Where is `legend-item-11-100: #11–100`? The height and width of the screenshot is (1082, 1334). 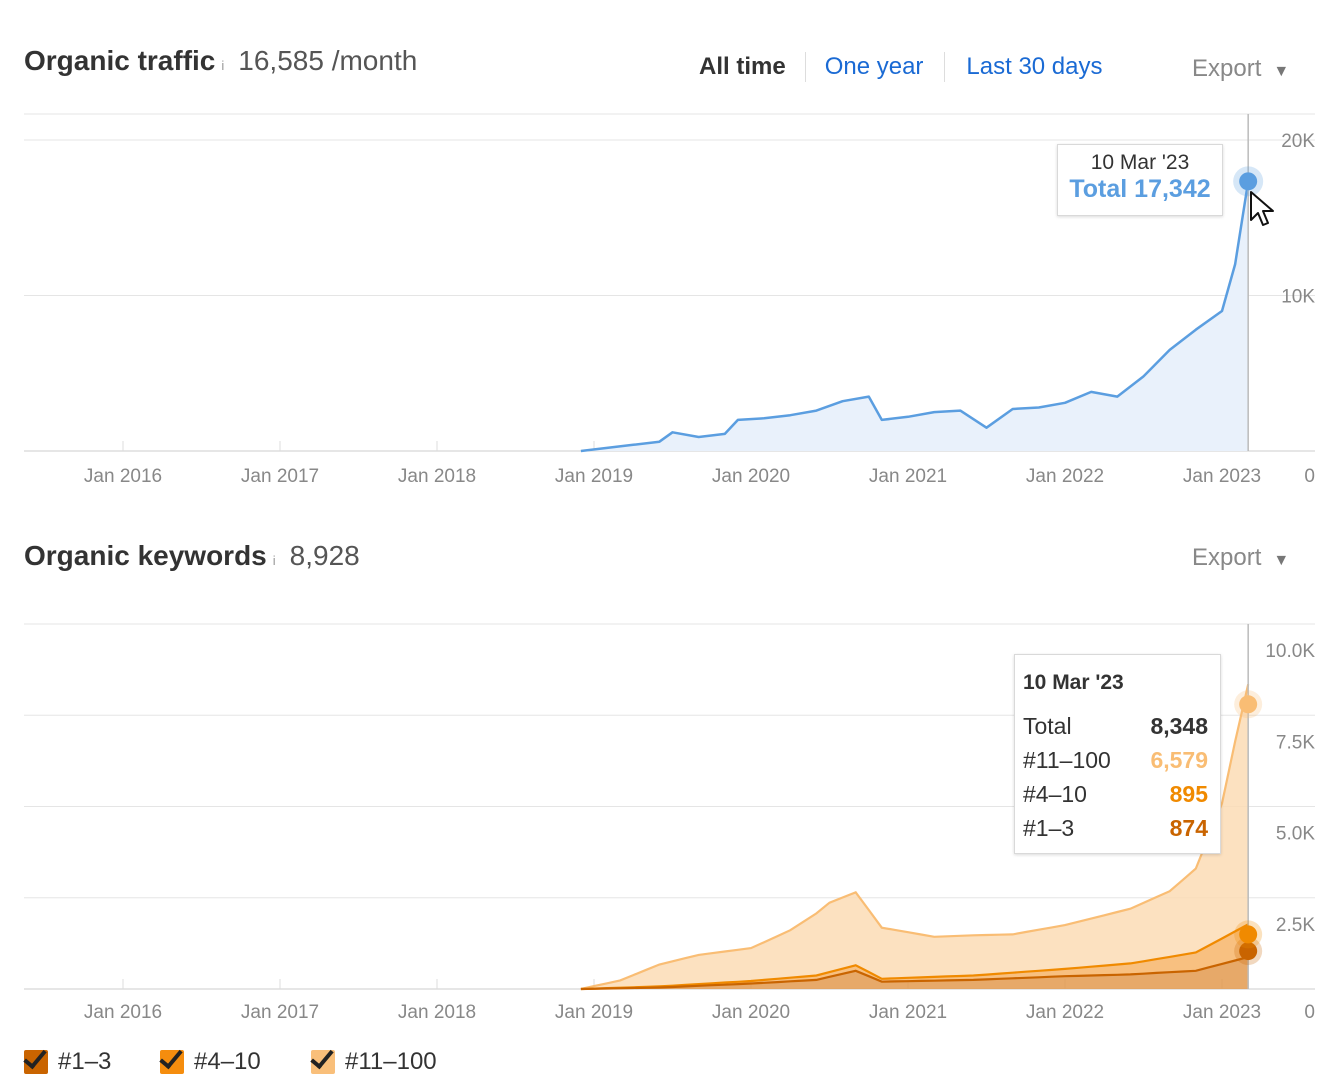
legend-item-11-100: #11–100 is located at coordinates (374, 1062).